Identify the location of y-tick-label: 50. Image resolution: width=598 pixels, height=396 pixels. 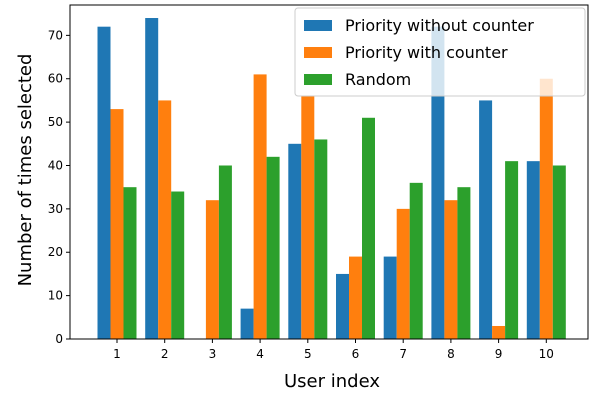
(55, 122).